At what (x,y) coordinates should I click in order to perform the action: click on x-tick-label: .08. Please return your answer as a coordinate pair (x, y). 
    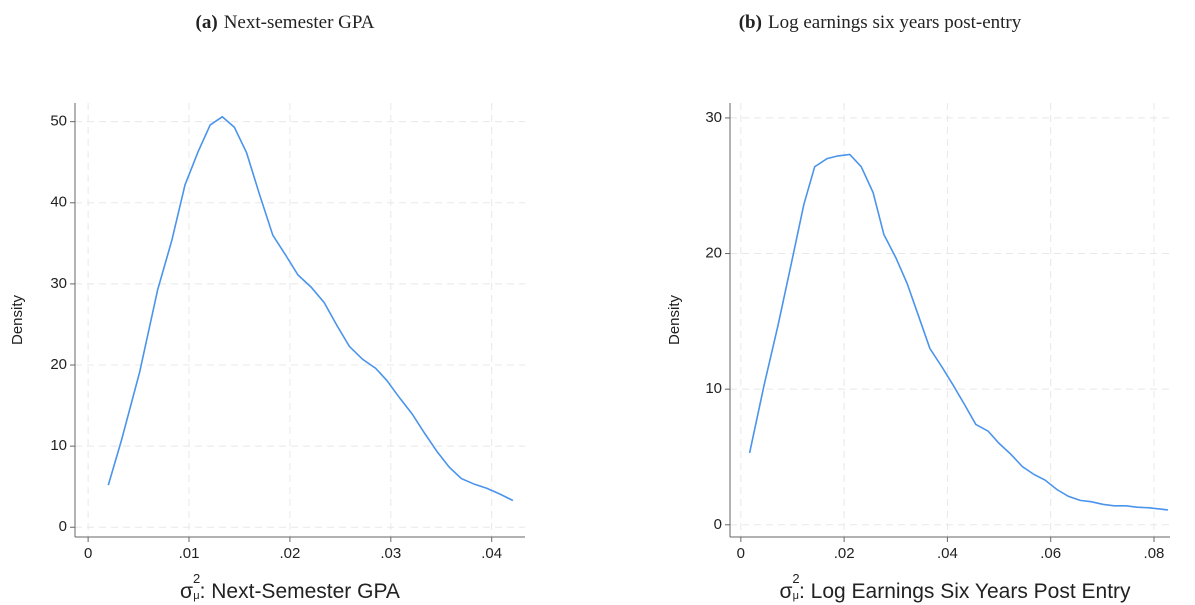
    Looking at the image, I should click on (1154, 553).